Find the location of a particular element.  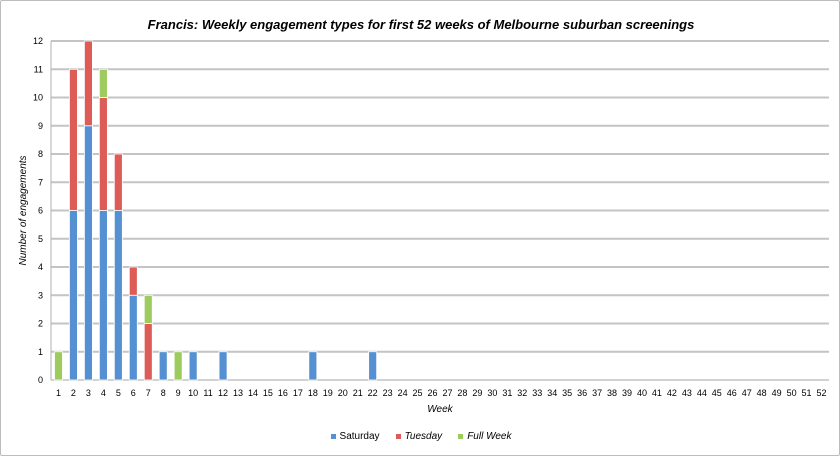

x-tick-label: 29 is located at coordinates (477, 393).